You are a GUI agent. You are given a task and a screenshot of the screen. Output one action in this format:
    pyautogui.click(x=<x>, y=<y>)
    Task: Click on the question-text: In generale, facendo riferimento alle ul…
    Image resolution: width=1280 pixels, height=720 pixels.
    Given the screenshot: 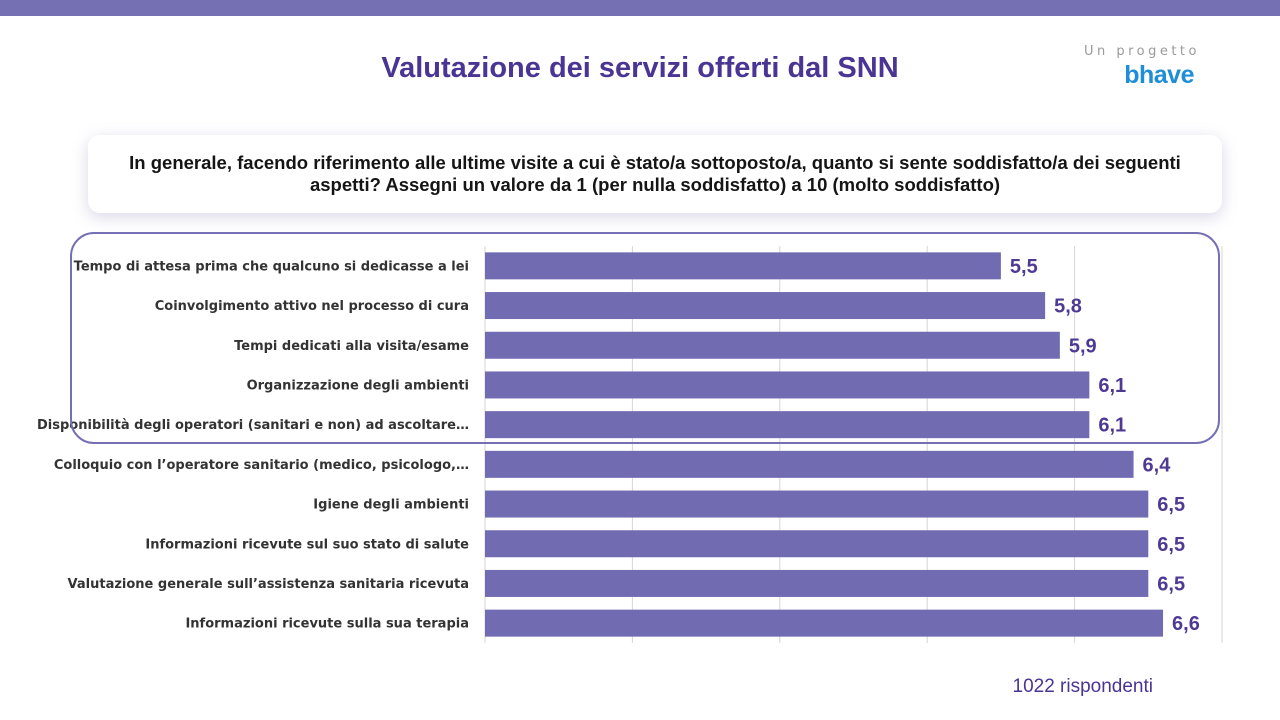 What is the action you would take?
    pyautogui.click(x=655, y=173)
    